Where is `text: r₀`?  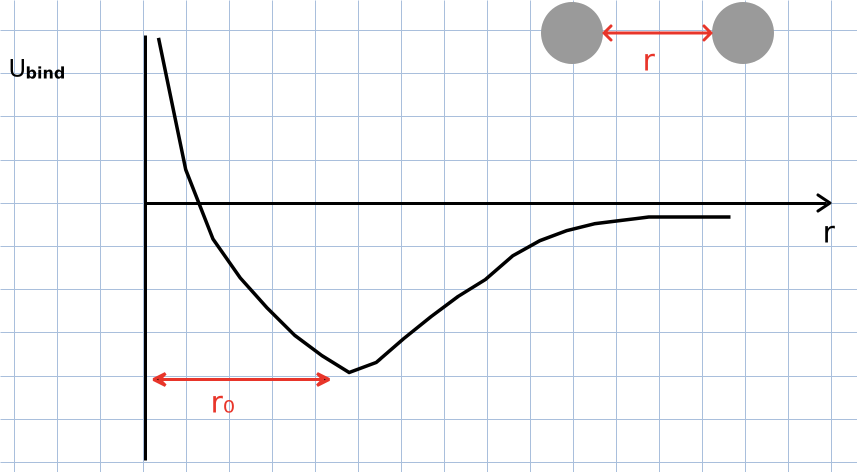 text: r₀ is located at coordinates (222, 403).